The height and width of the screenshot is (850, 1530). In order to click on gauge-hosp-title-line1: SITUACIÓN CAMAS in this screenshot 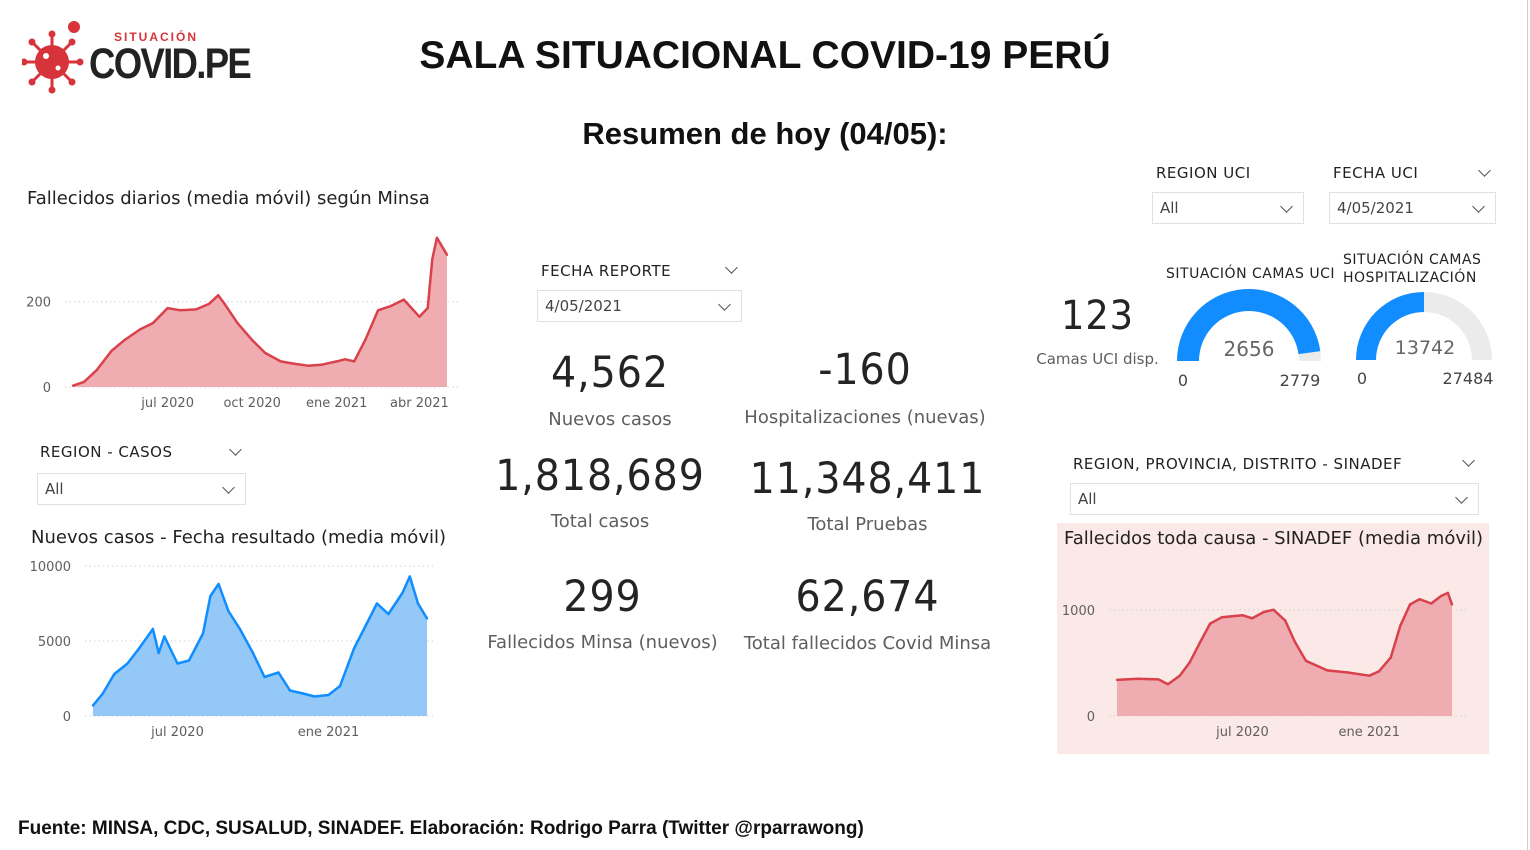, I will do `click(1412, 260)`.